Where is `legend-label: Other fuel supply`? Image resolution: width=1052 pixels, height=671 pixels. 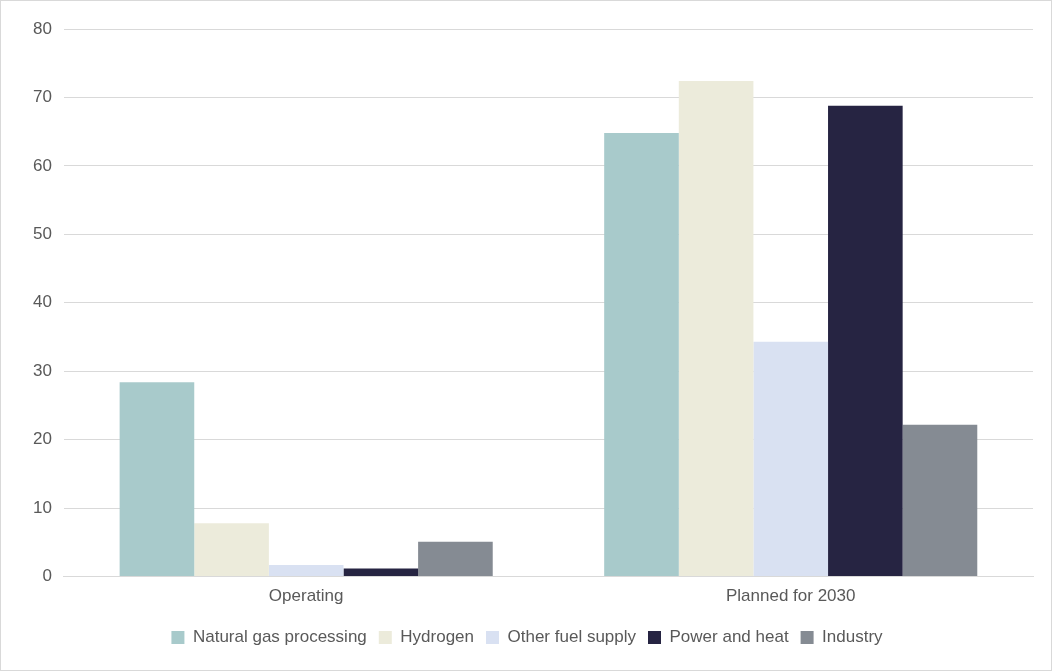 legend-label: Other fuel supply is located at coordinates (572, 637).